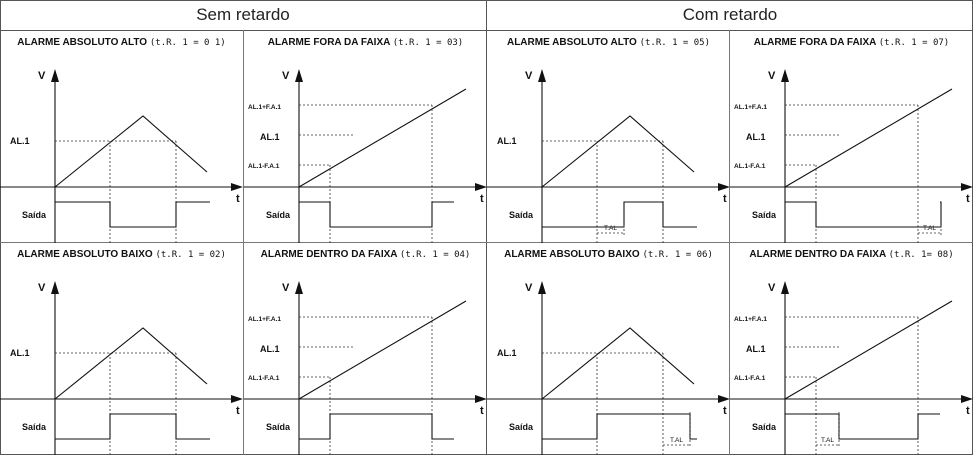  I want to click on panel-code: (t.R. 1 = 0 1), so click(187, 43).